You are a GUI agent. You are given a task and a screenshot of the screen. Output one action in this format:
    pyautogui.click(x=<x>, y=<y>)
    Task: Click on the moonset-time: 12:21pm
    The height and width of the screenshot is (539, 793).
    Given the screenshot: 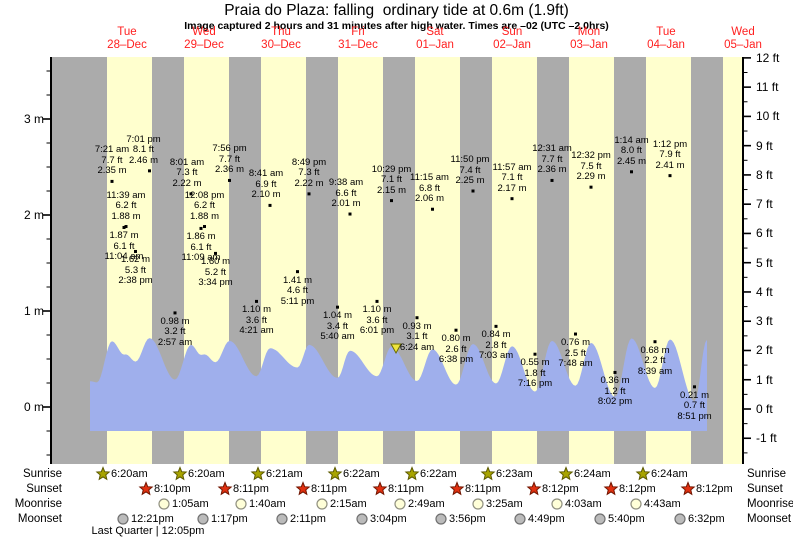 What is the action you would take?
    pyautogui.click(x=152, y=519)
    